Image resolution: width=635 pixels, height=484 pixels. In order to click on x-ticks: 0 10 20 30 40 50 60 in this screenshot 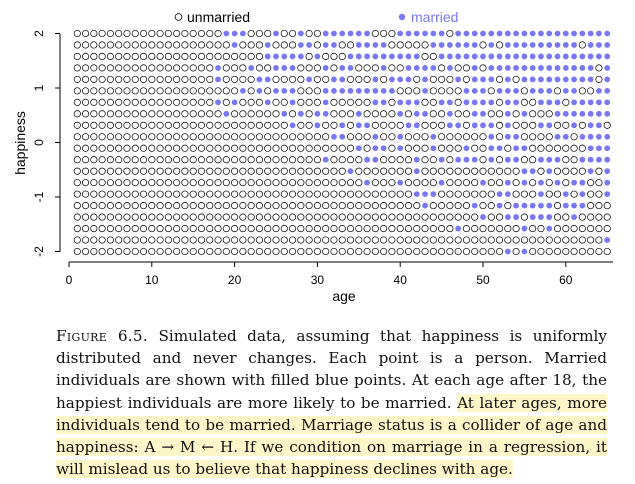, I will do `click(319, 274)`.